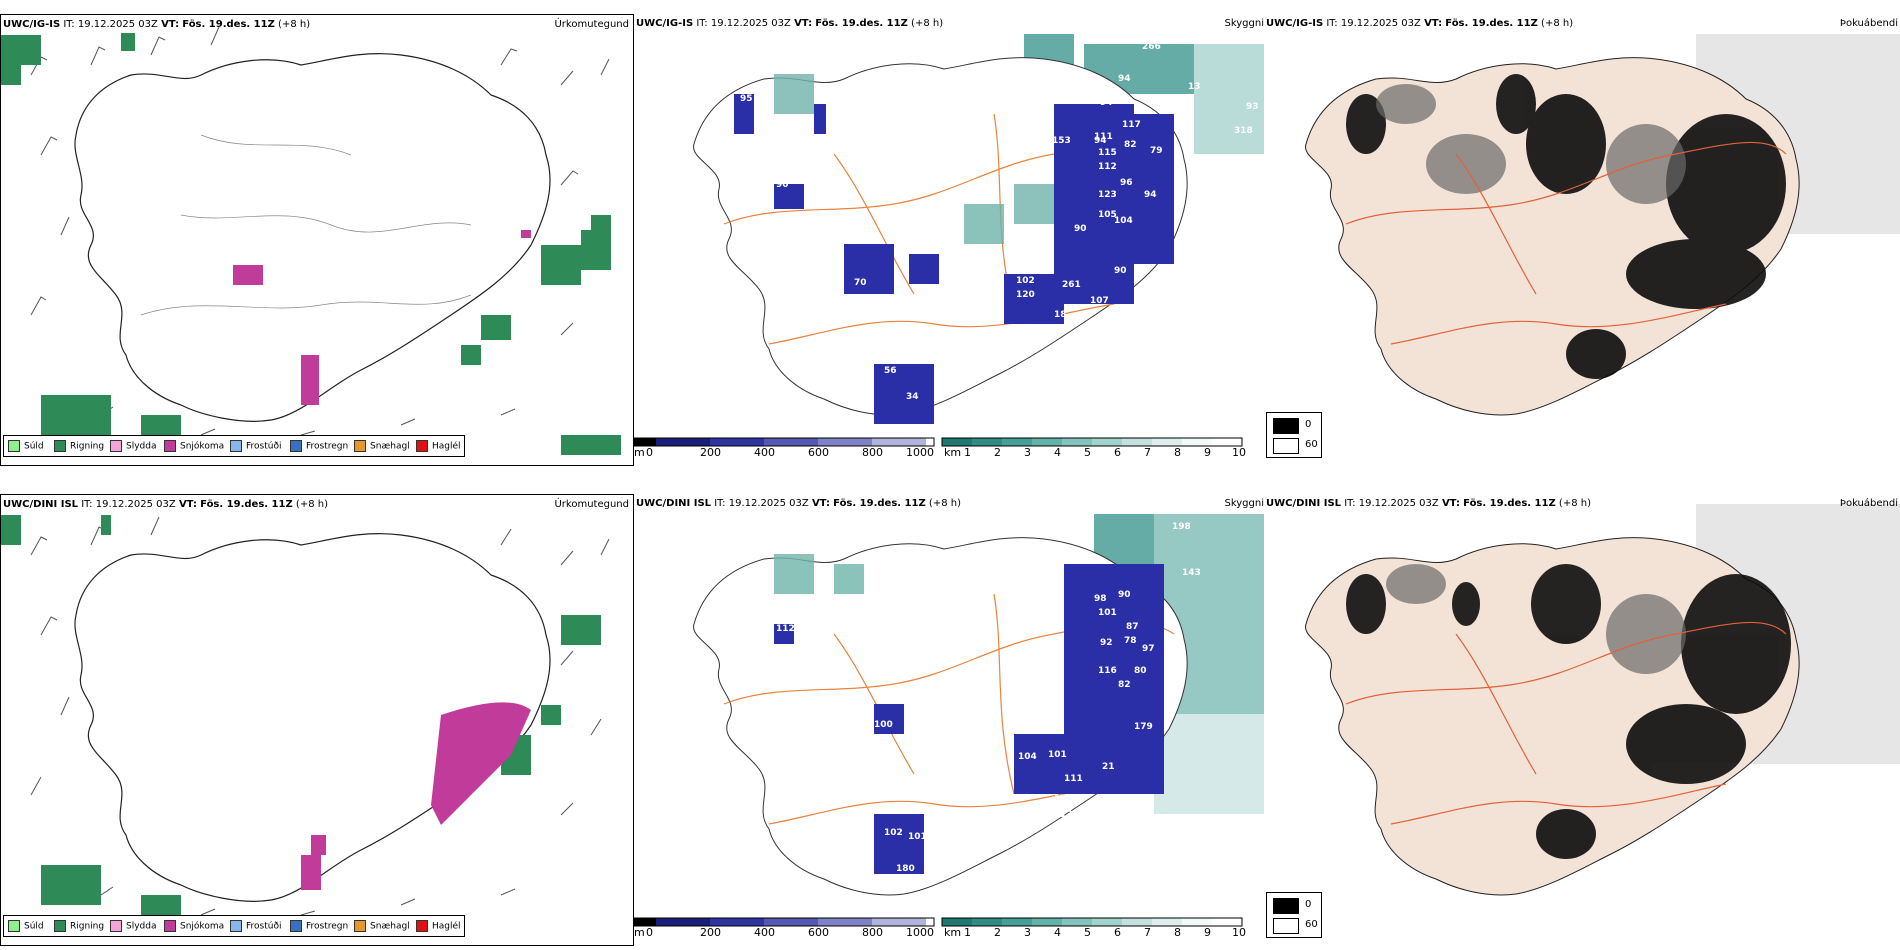  I want to click on cloud-base-tick: 0, so click(649, 452).